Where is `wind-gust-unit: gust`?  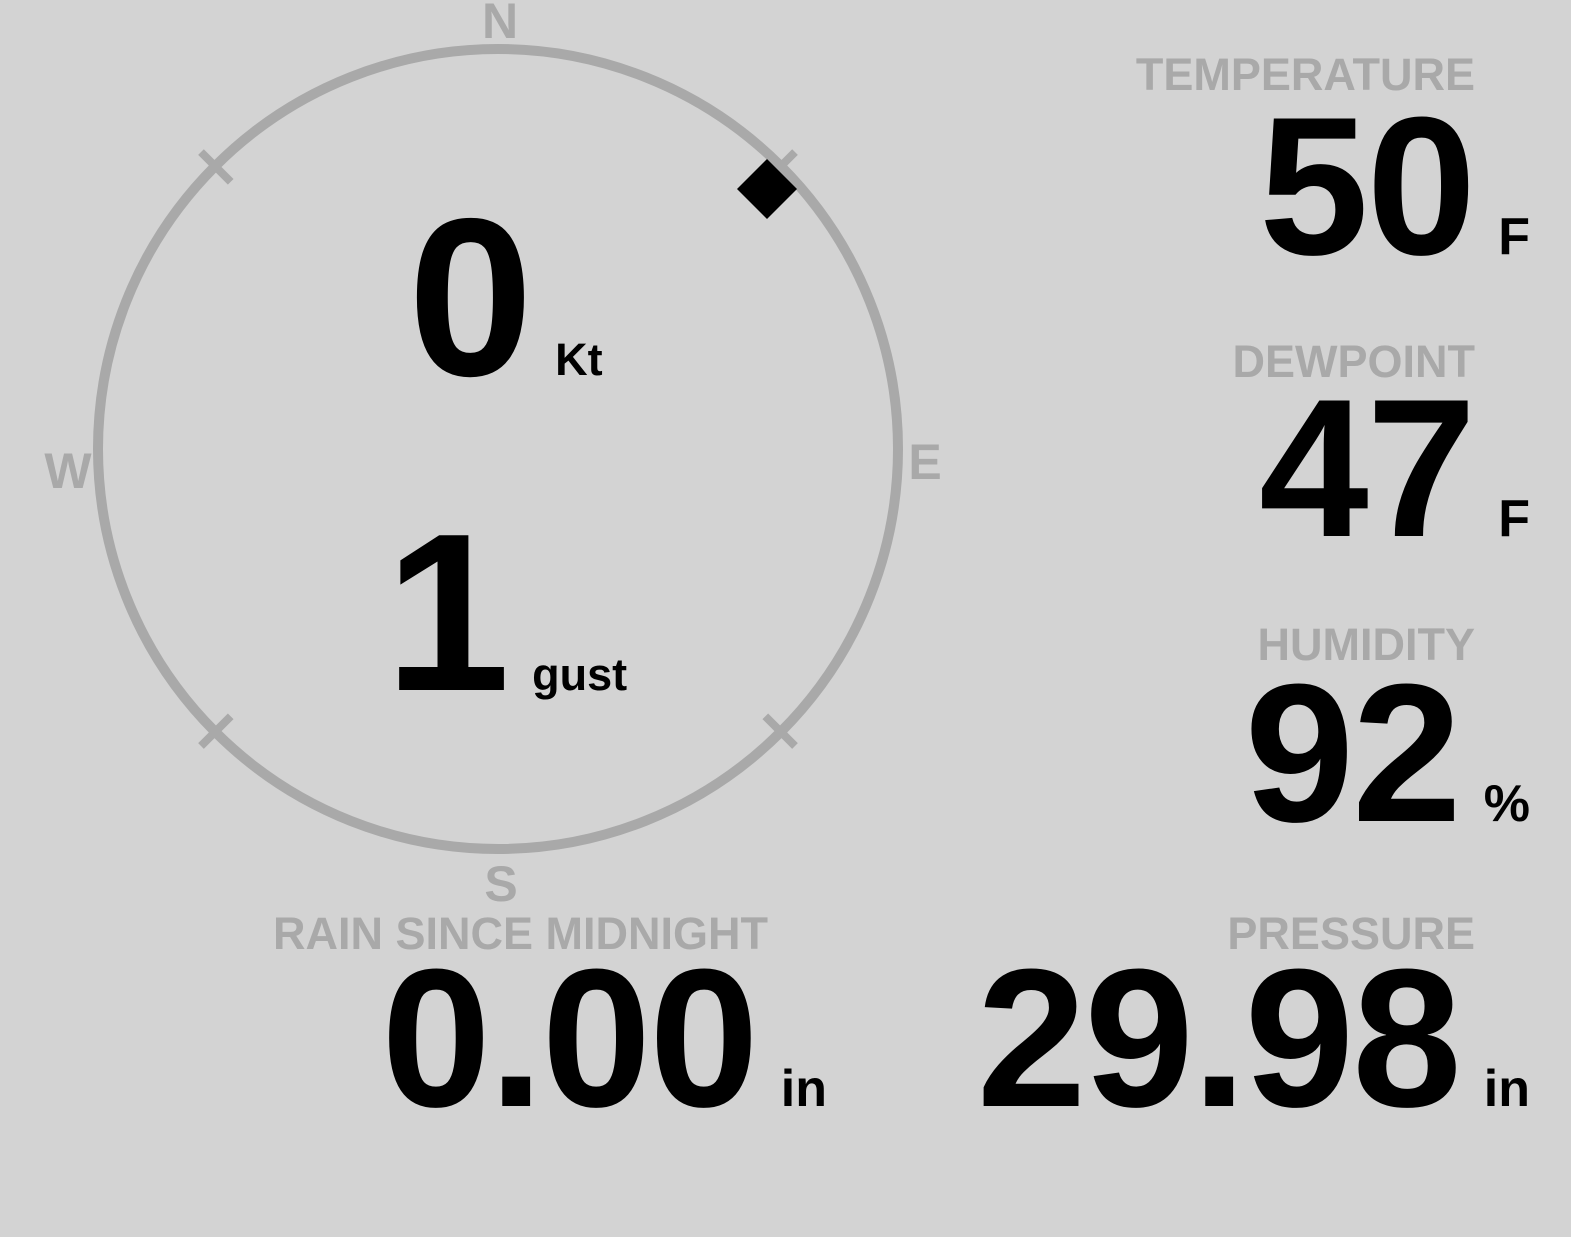 wind-gust-unit: gust is located at coordinates (580, 674).